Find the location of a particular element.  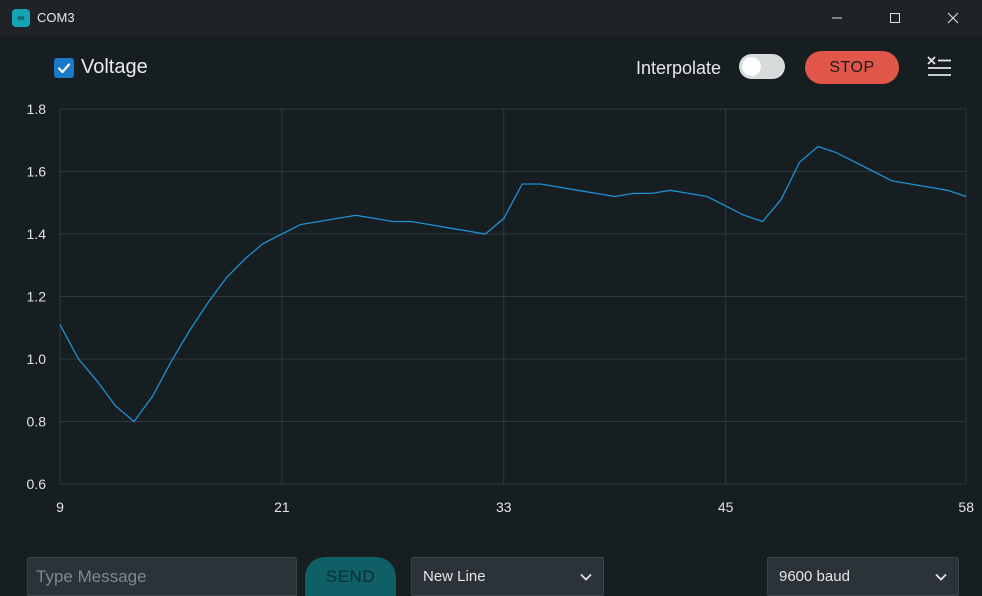

y-tick-label: 1.8 is located at coordinates (37, 109).